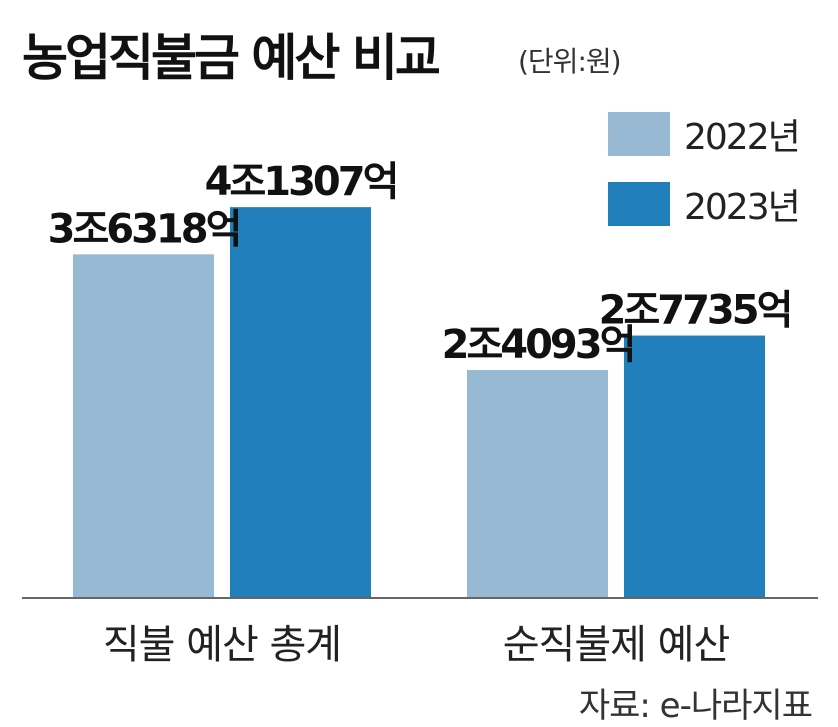 This screenshot has width=838, height=727. Describe the element at coordinates (742, 207) in the screenshot. I see `legend-label-2023: 2023년` at that location.